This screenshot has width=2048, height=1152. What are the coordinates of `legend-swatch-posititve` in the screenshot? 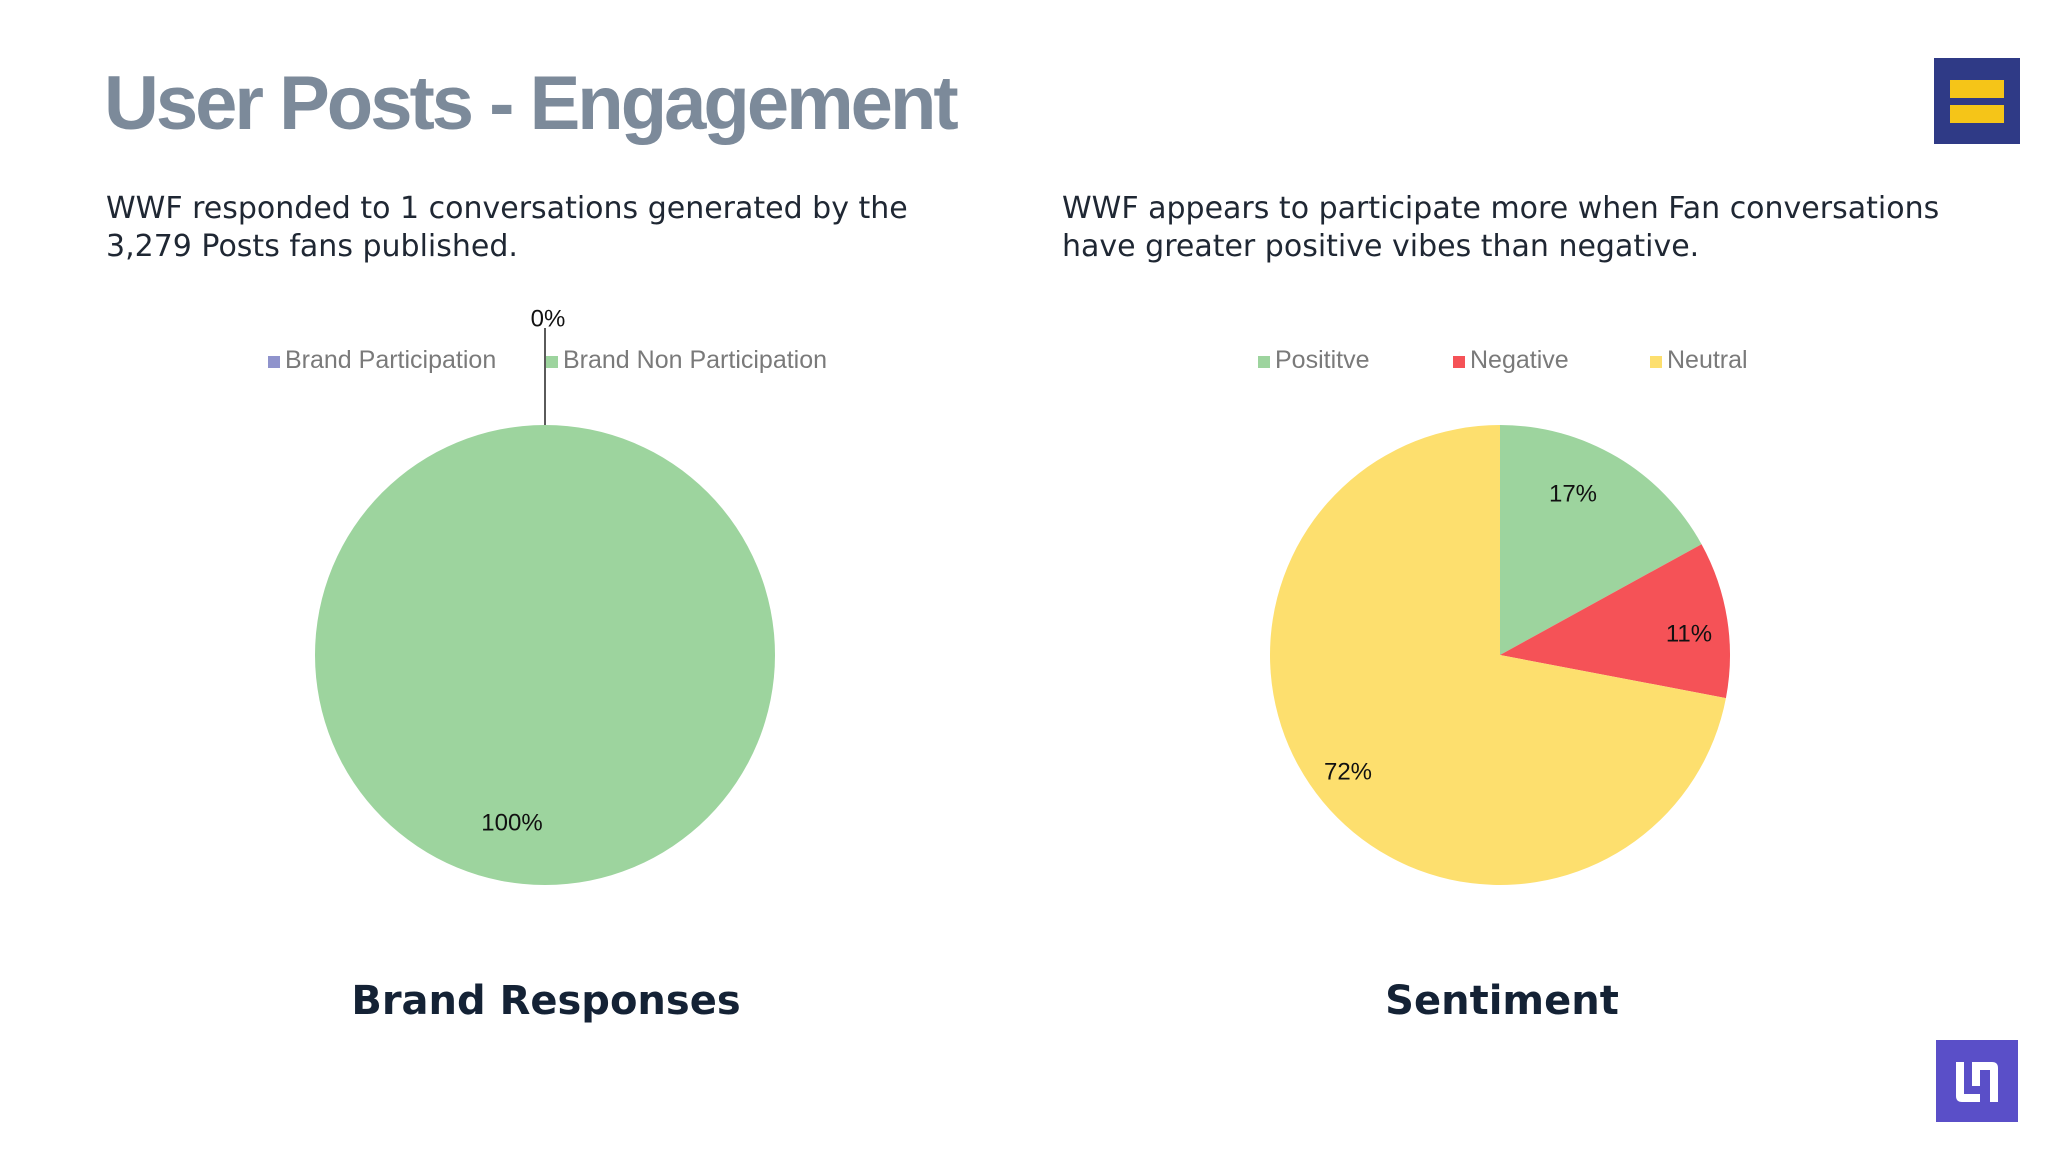 It's located at (1264, 362).